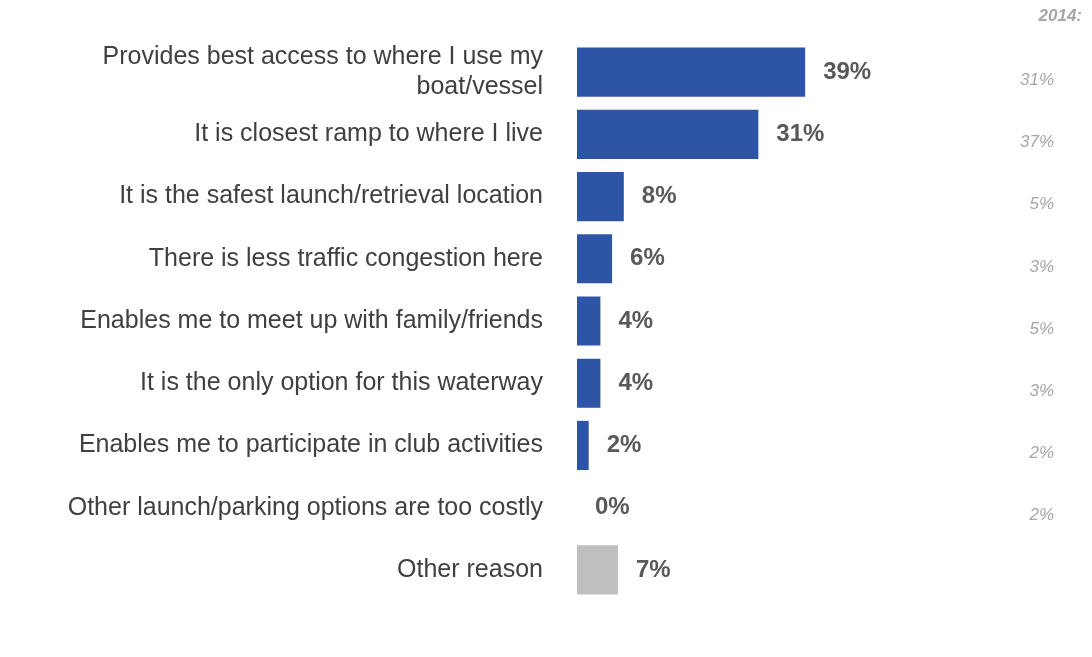 The height and width of the screenshot is (657, 1092). What do you see at coordinates (345, 256) in the screenshot?
I see `y-tick-label: There is less traffic congestion here` at bounding box center [345, 256].